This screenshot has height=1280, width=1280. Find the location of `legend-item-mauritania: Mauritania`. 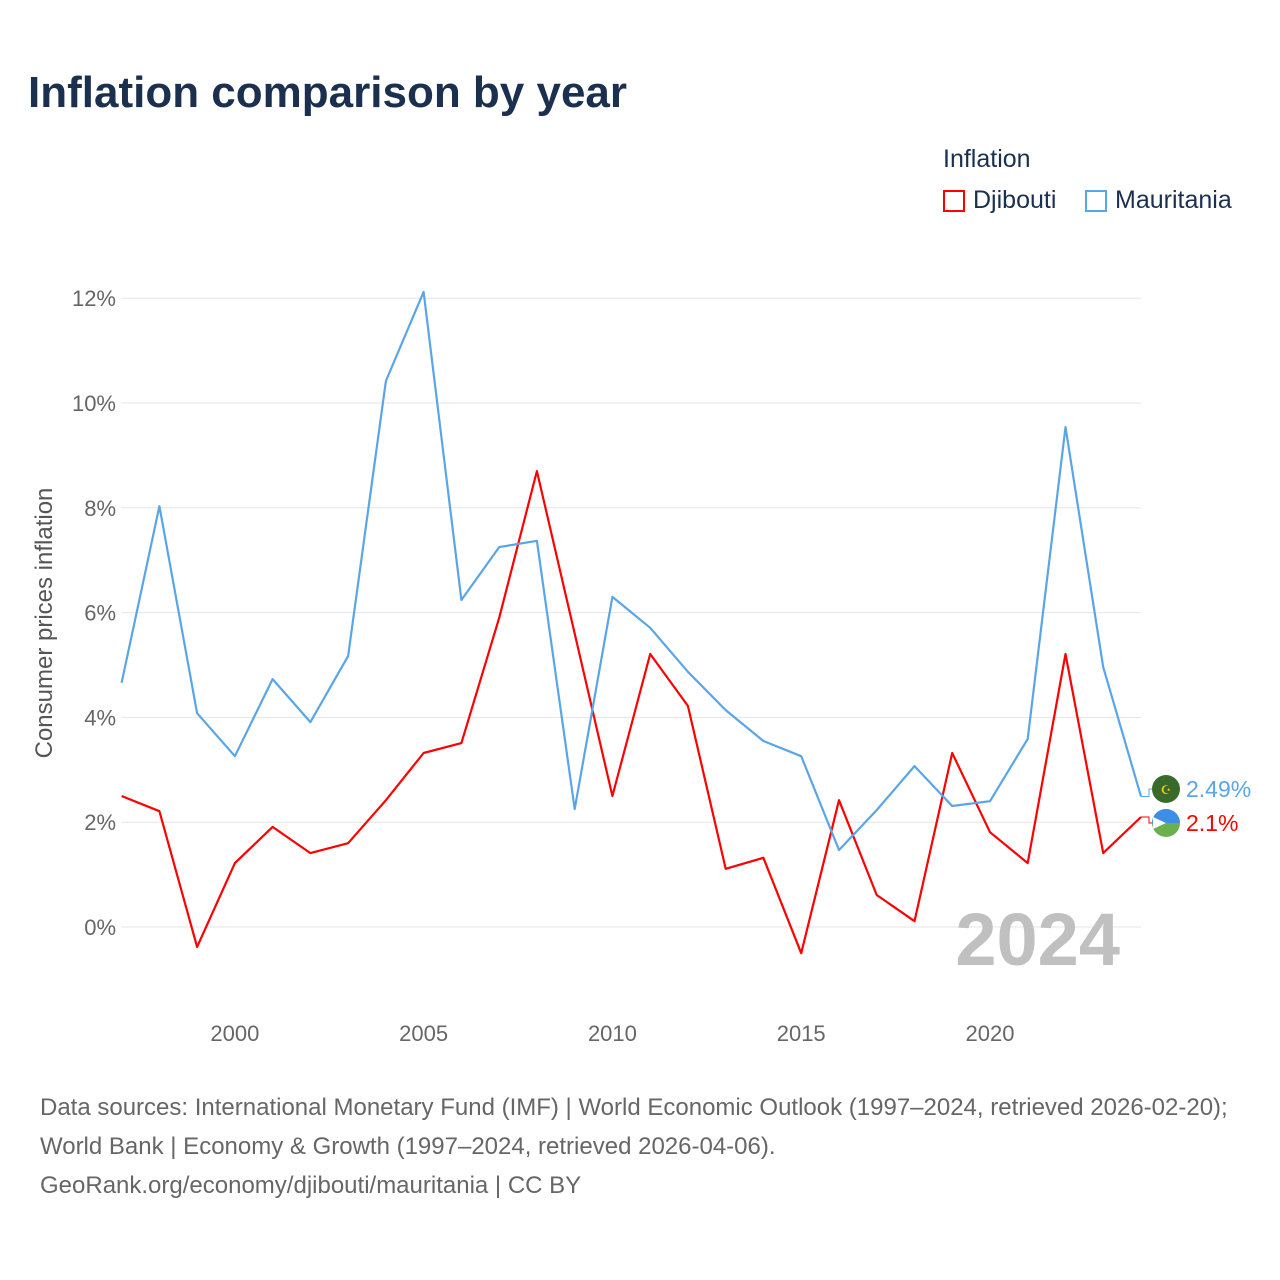

legend-item-mauritania: Mauritania is located at coordinates (1158, 200).